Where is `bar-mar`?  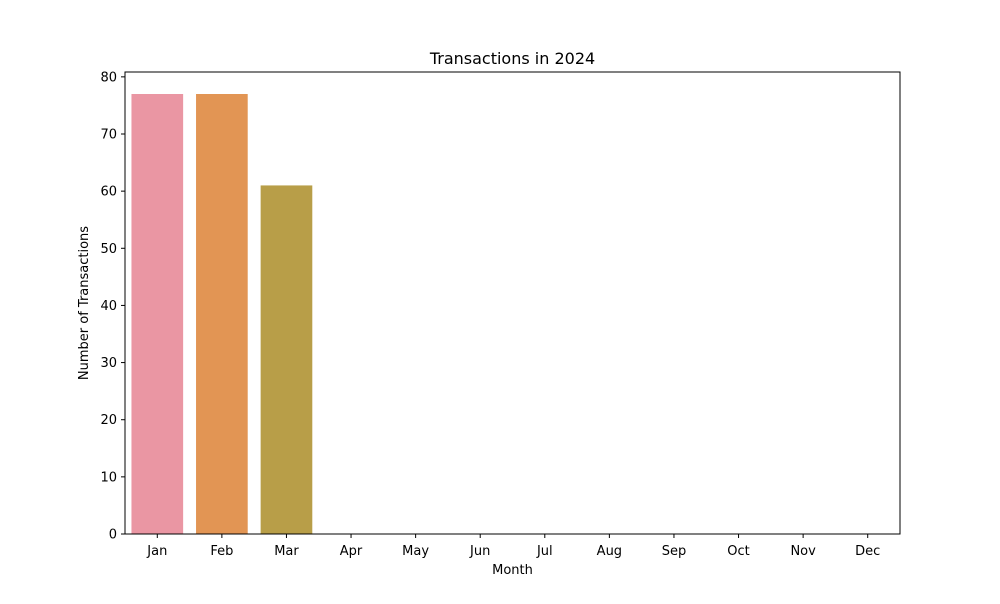 bar-mar is located at coordinates (286, 359).